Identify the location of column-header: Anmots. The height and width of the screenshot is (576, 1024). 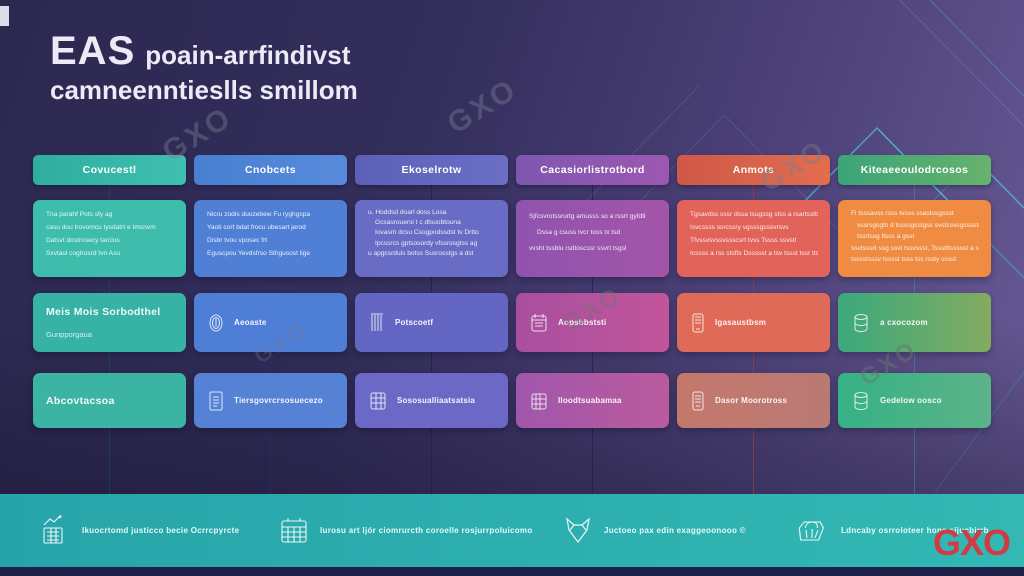
(753, 170).